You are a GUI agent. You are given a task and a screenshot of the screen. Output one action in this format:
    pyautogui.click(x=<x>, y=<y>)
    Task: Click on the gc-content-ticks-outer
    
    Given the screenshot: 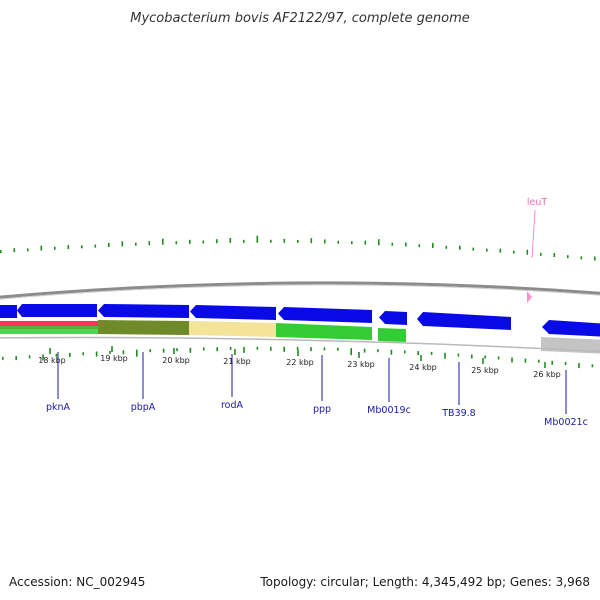 What is the action you would take?
    pyautogui.click(x=298, y=248)
    